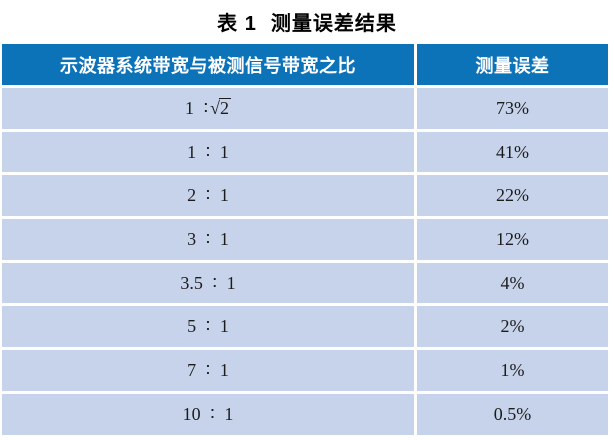 The height and width of the screenshot is (440, 614). Describe the element at coordinates (512, 64) in the screenshot. I see `column-header-measurement-error: 测量误差` at that location.